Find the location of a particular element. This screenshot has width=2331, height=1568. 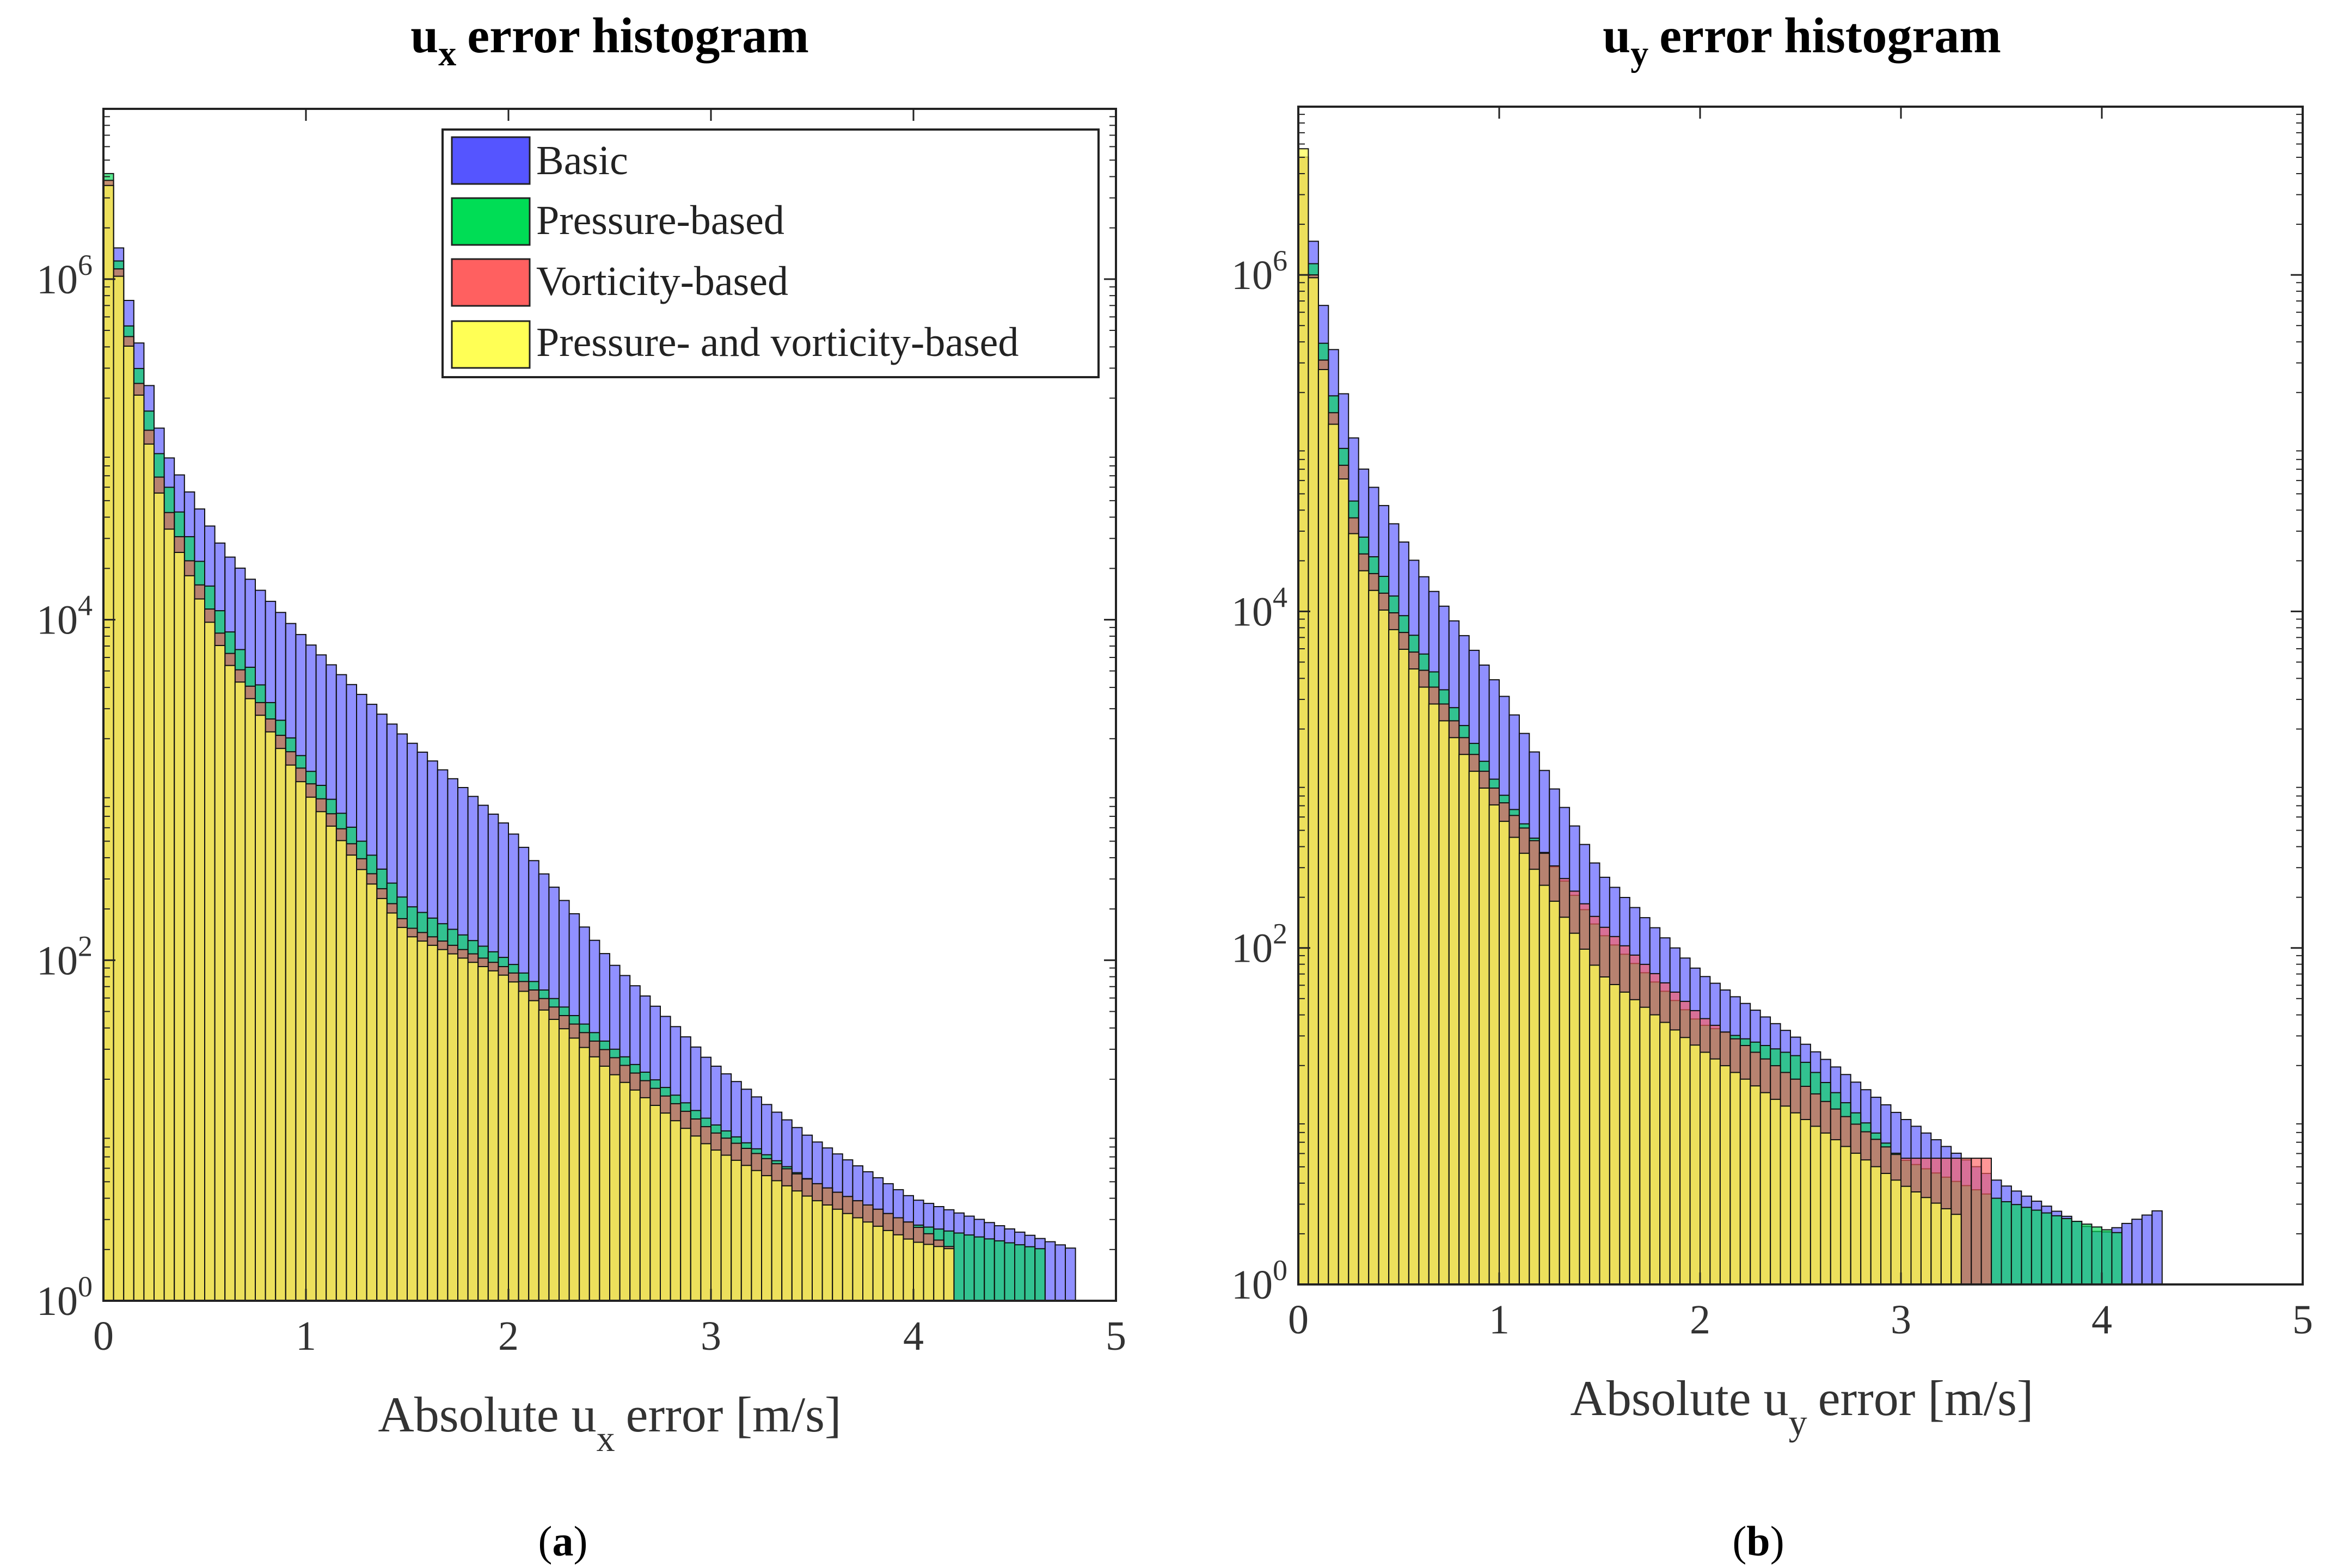

legend-entry-pressure-and-vorticity-based: Pressure- and vorticity-based is located at coordinates (735, 344).